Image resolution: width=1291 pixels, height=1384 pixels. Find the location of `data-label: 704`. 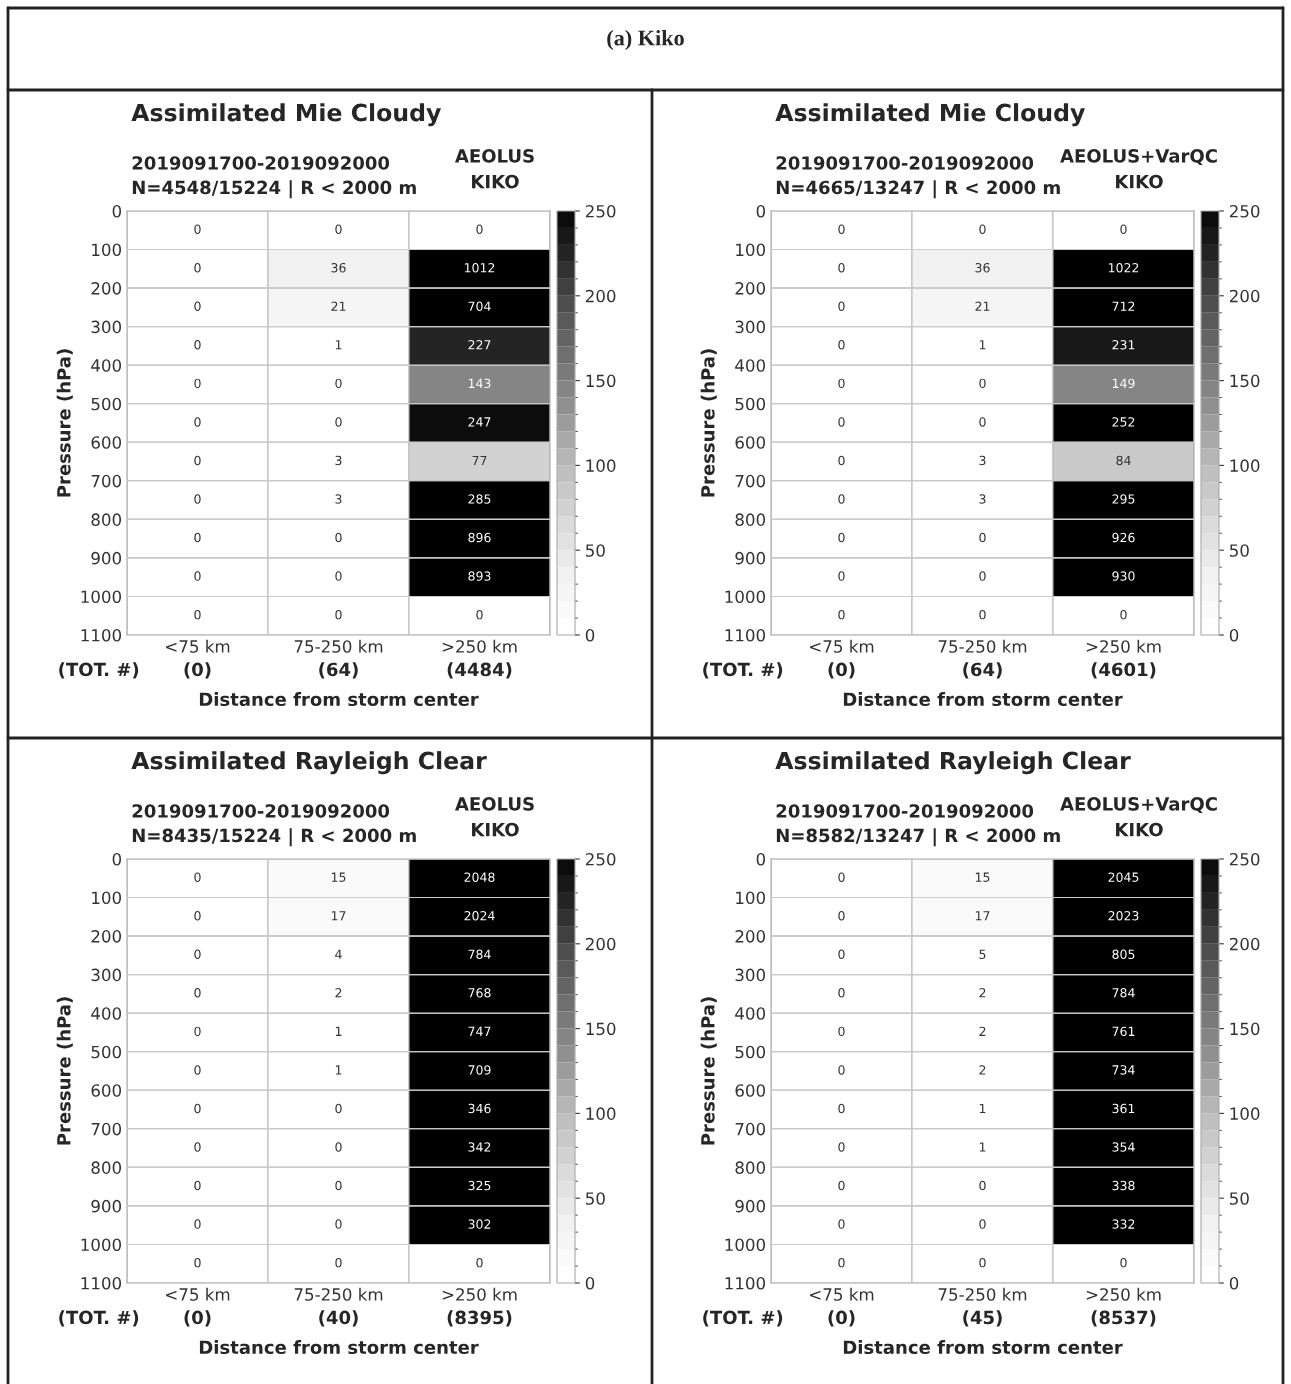

data-label: 704 is located at coordinates (479, 306).